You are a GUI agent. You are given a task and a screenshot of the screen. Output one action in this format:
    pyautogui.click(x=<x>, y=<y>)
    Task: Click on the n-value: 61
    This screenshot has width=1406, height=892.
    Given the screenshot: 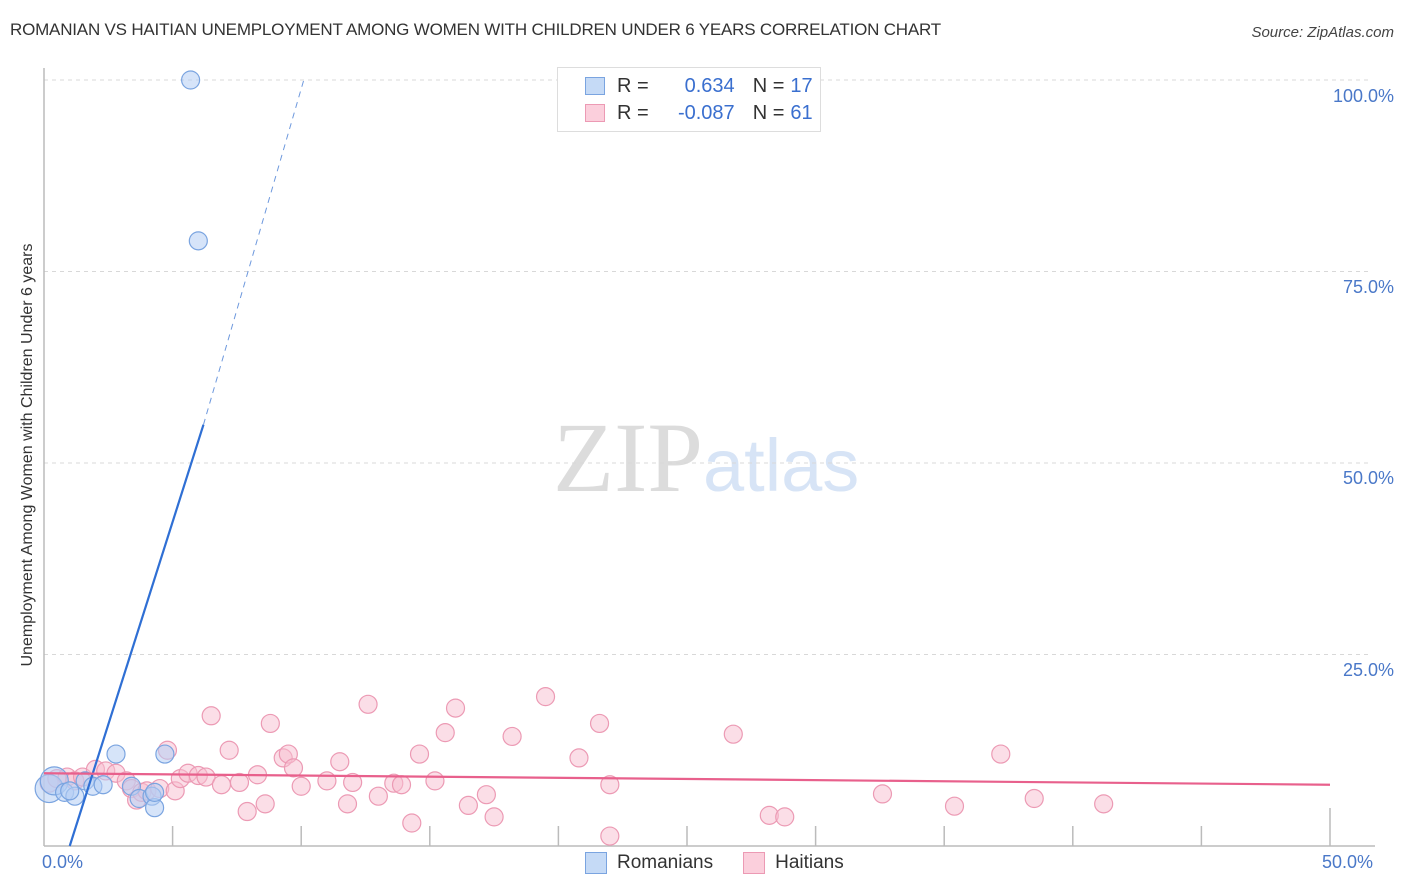 What is the action you would take?
    pyautogui.click(x=801, y=112)
    